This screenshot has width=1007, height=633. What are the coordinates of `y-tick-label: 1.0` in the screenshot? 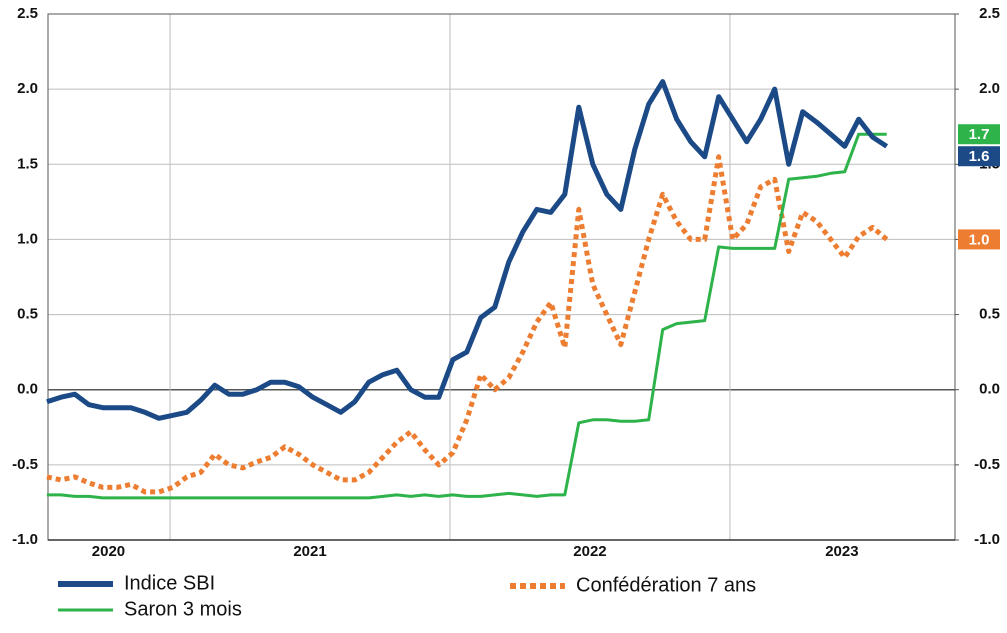 It's located at (27, 238).